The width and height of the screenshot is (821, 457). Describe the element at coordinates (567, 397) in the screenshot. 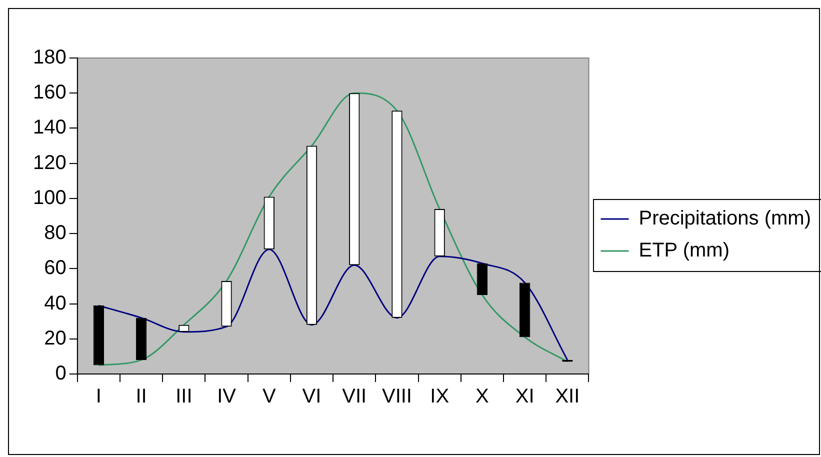

I see `x-tick-label: XII` at that location.